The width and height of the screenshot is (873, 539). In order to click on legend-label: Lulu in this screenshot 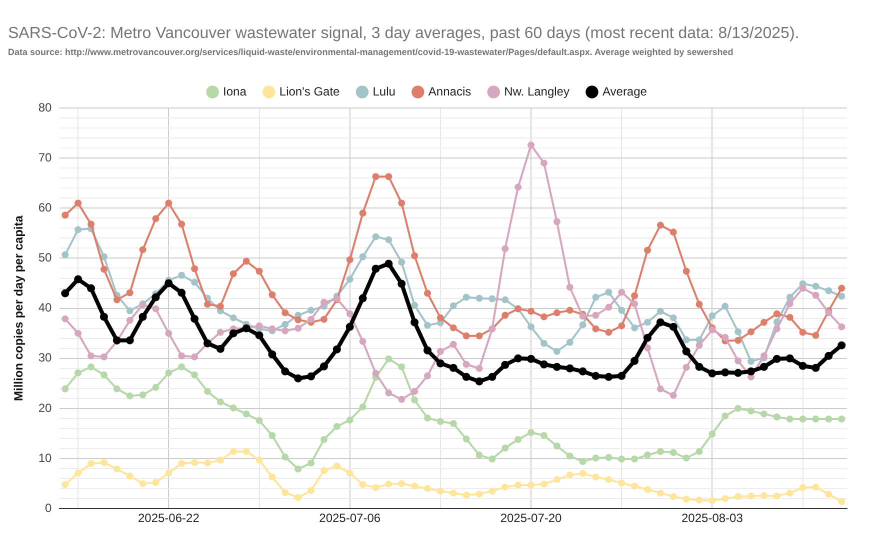, I will do `click(384, 91)`.